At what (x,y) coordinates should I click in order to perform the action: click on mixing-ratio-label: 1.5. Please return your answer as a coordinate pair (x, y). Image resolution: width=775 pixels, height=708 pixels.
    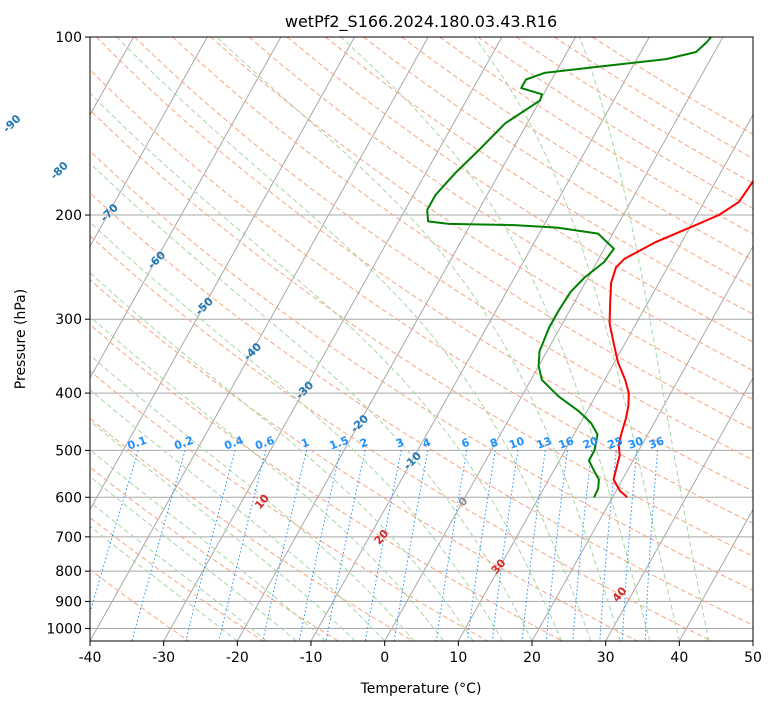
    Looking at the image, I should click on (339, 443).